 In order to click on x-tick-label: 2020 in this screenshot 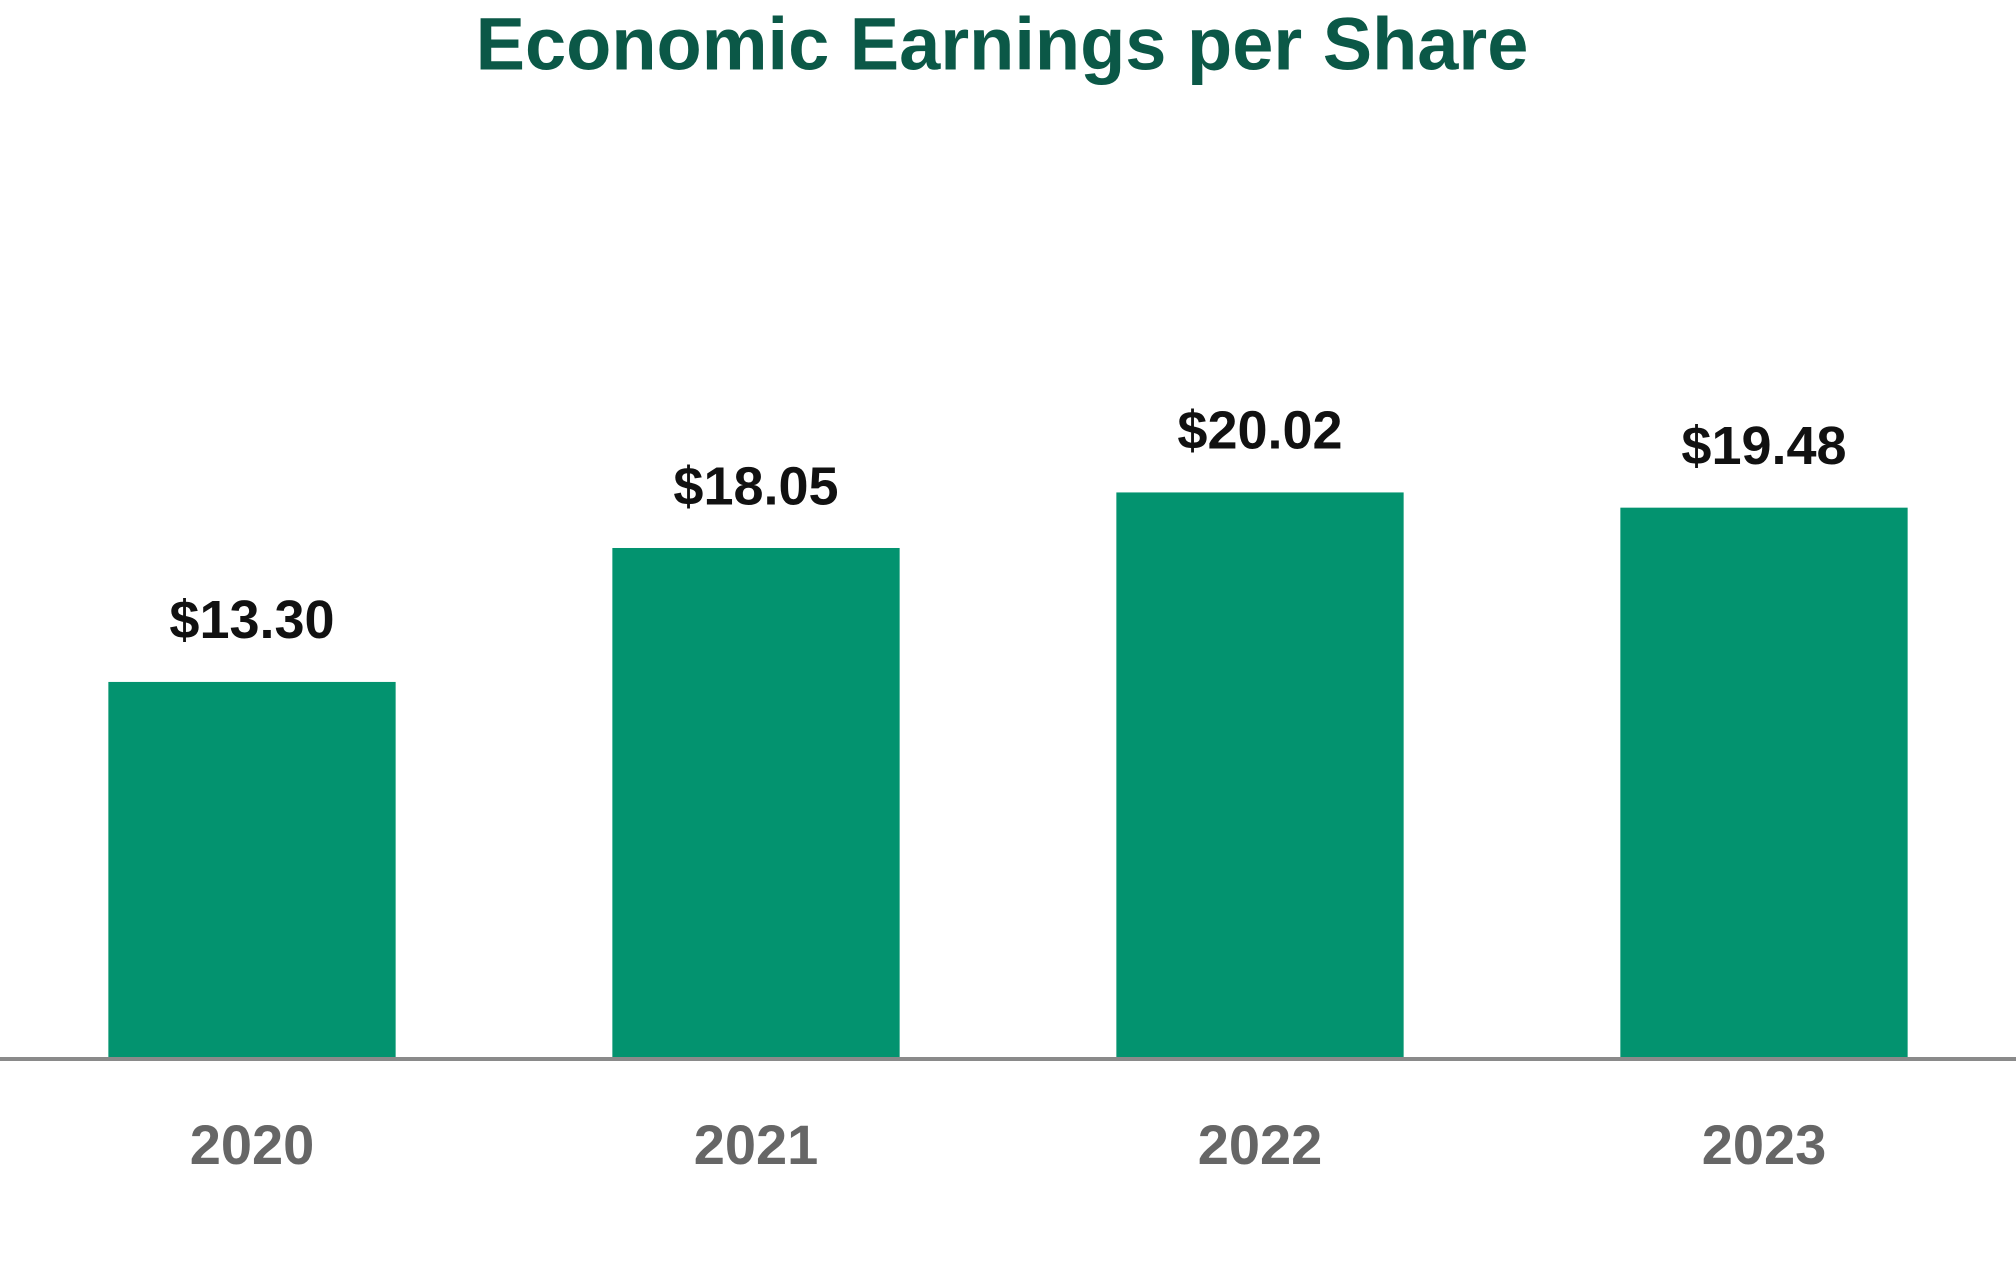, I will do `click(252, 1144)`.